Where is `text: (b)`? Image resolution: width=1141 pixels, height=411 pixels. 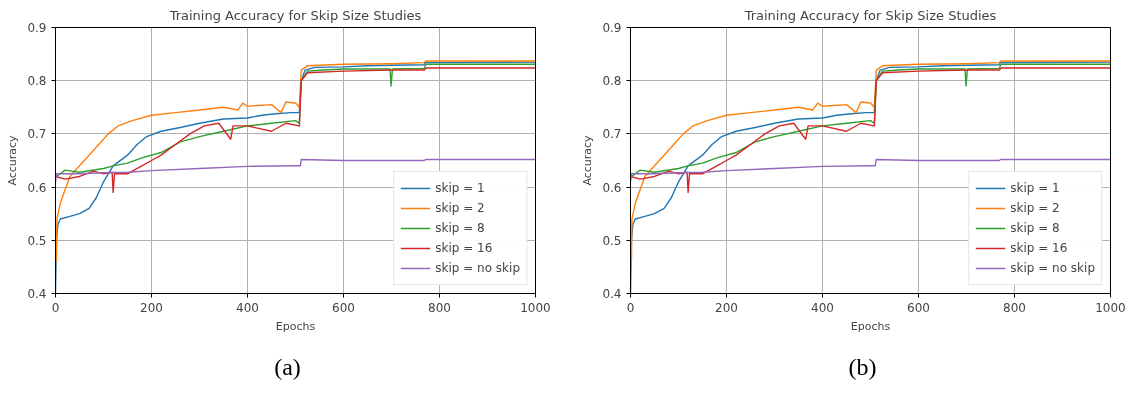
text: (b) is located at coordinates (862, 367).